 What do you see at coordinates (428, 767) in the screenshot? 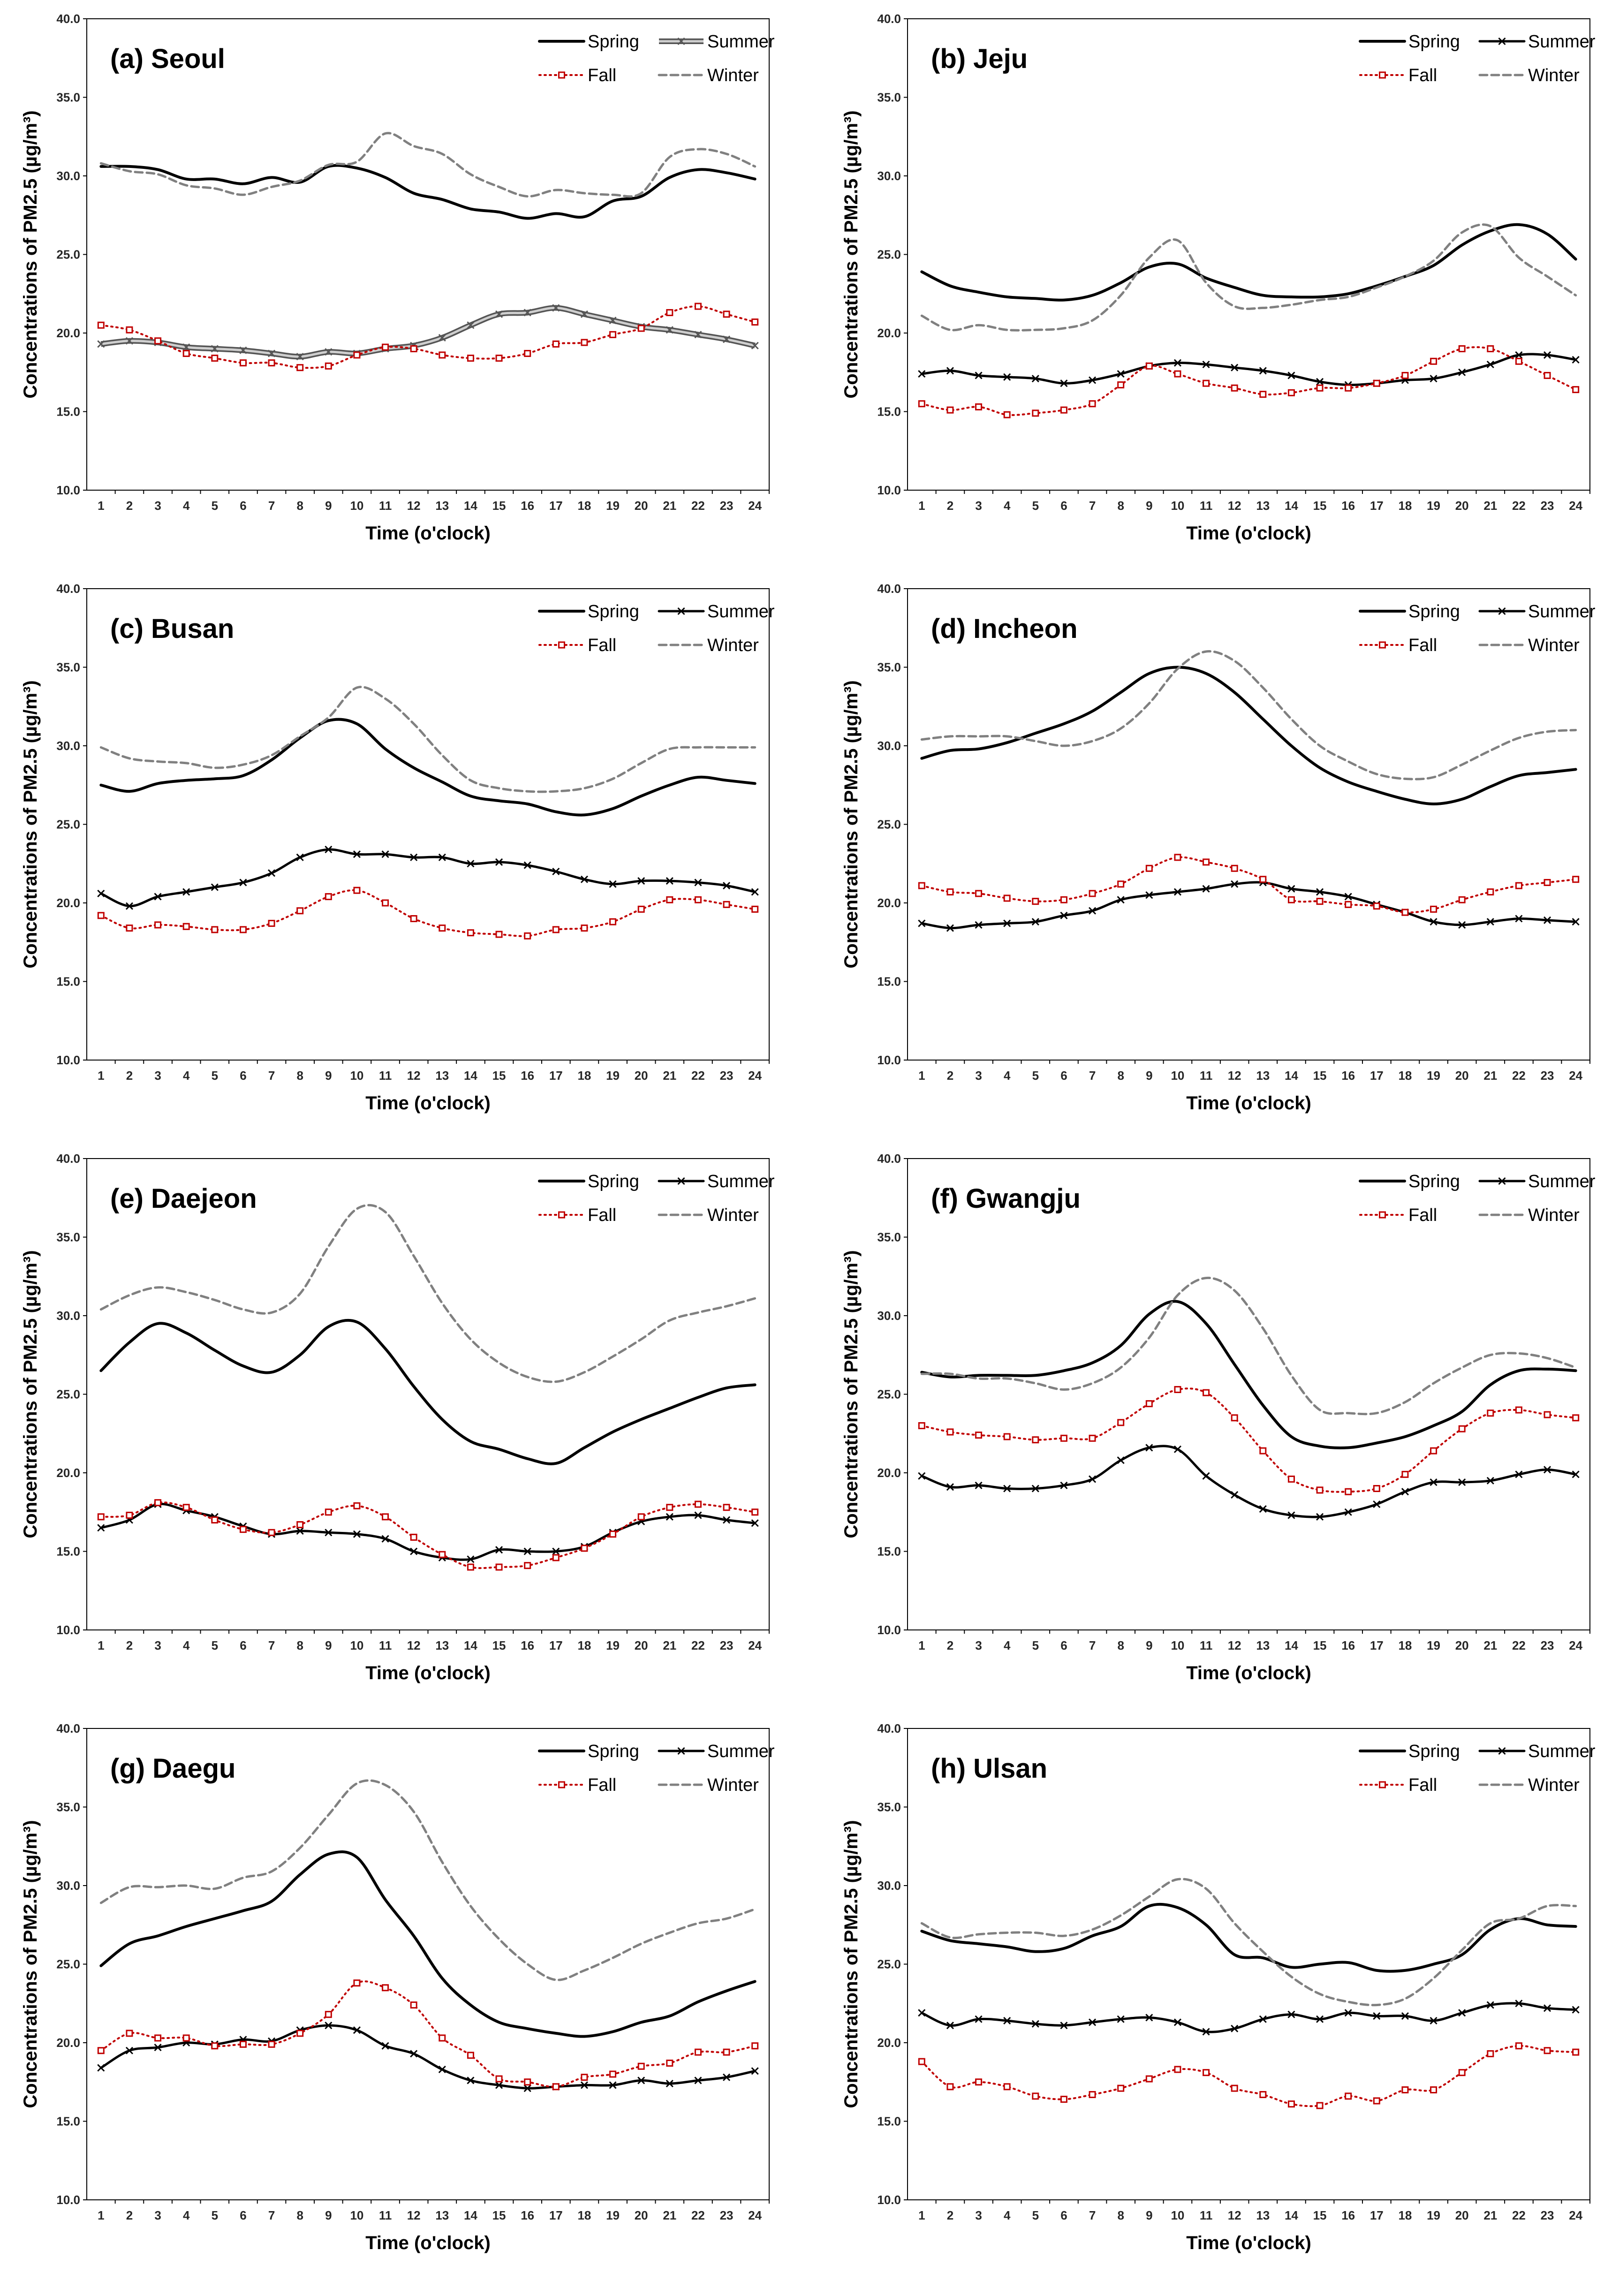
I see `series-spring` at bounding box center [428, 767].